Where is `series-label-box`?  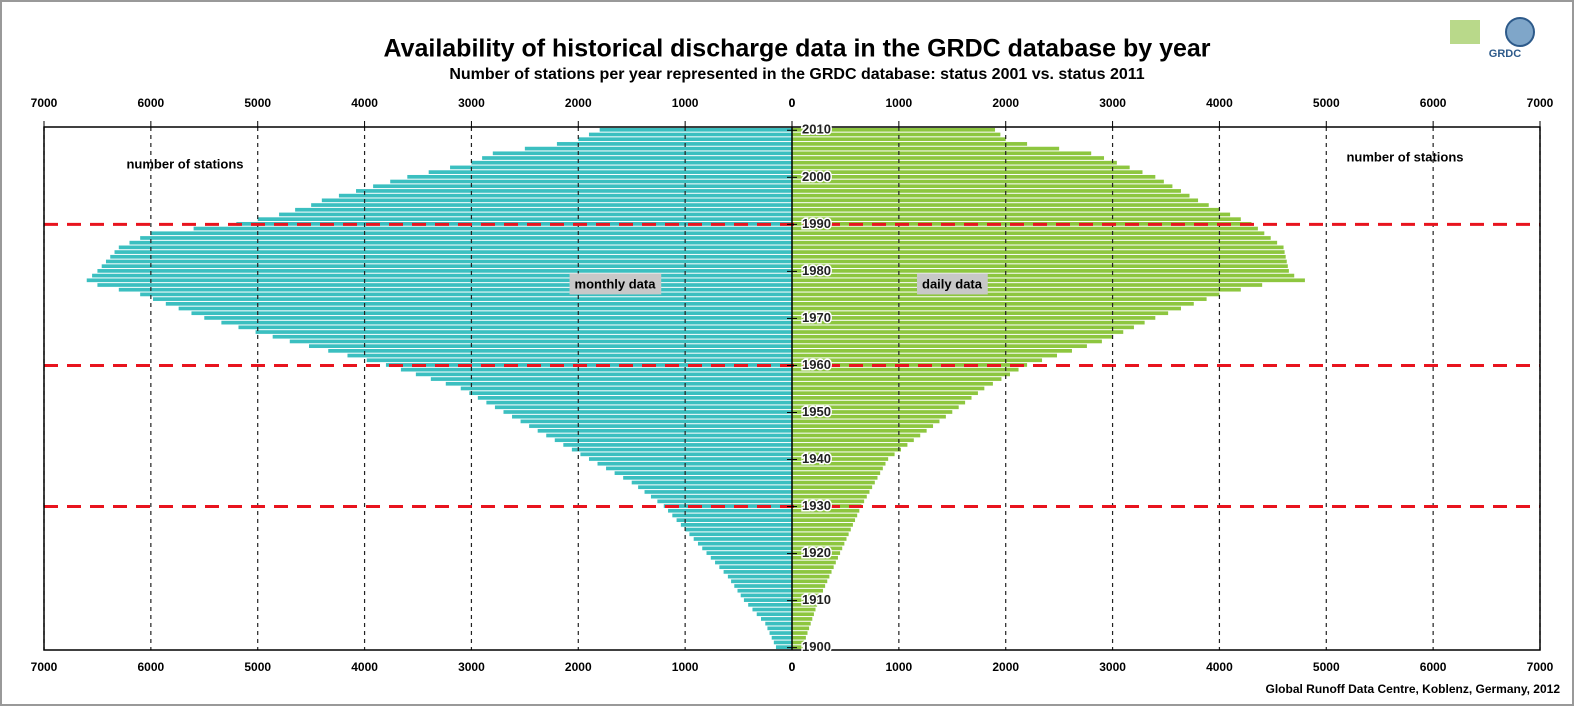 series-label-box is located at coordinates (615, 284).